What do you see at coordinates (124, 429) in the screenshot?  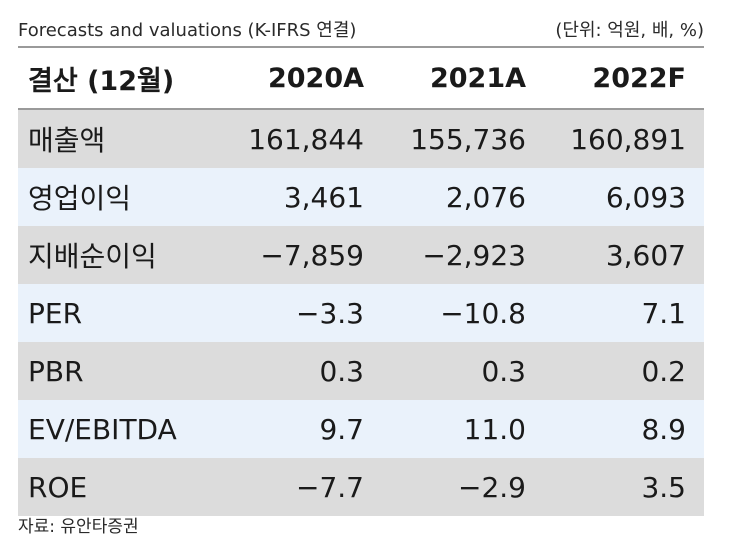 I see `row-label: EV/EBITDA` at bounding box center [124, 429].